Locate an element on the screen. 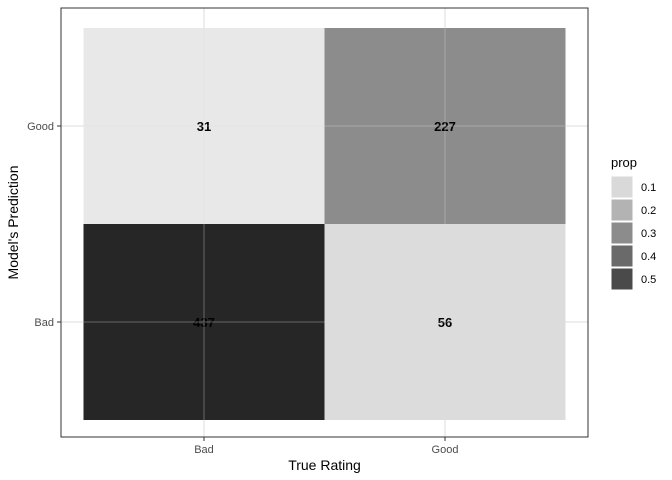  y-axis-title: Model's Prediction is located at coordinates (13, 223).